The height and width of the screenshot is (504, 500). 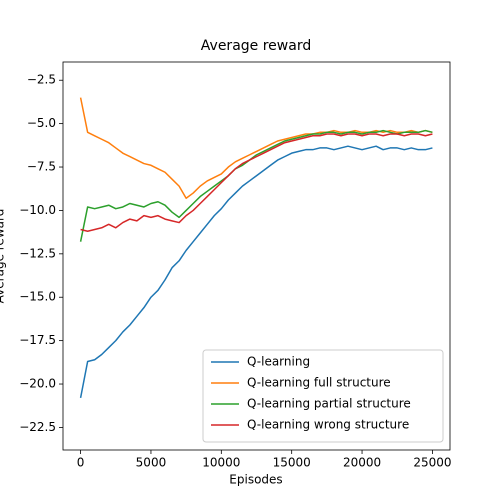 What do you see at coordinates (319, 383) in the screenshot?
I see `legend-label: Q-learning full structure` at bounding box center [319, 383].